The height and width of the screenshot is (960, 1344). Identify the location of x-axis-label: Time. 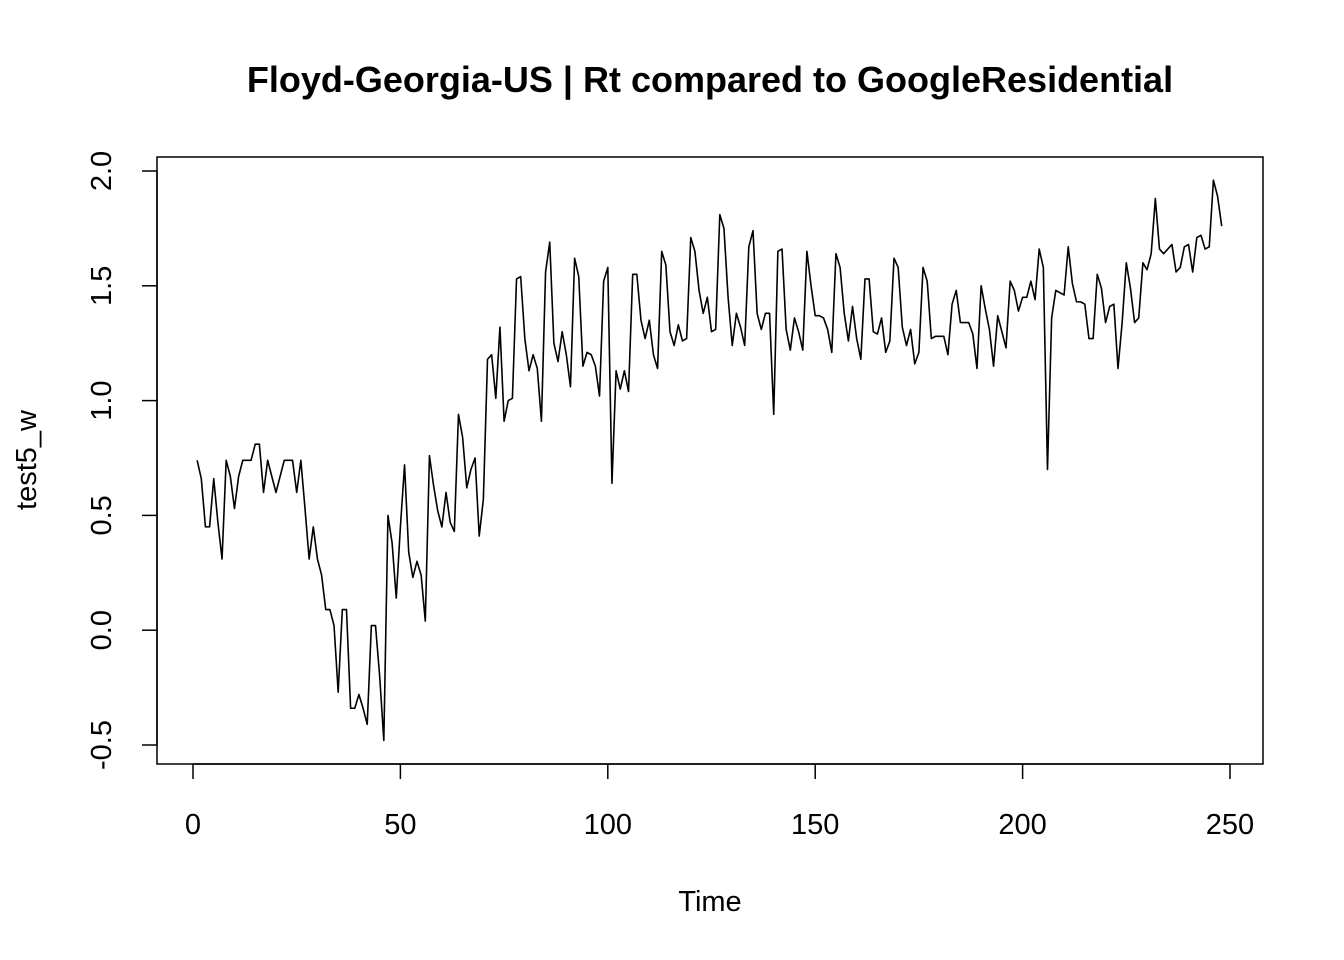
(709, 902).